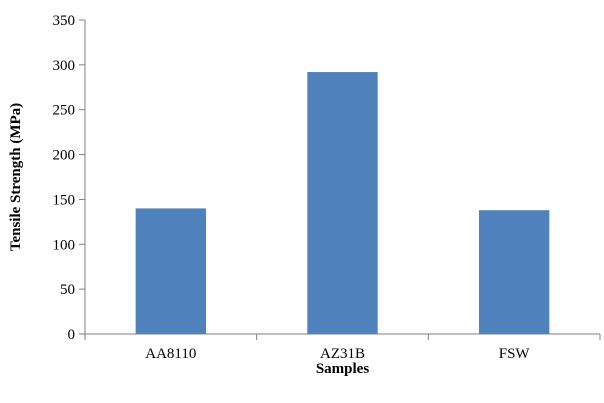 The width and height of the screenshot is (604, 403). I want to click on bar-az31b, so click(342, 203).